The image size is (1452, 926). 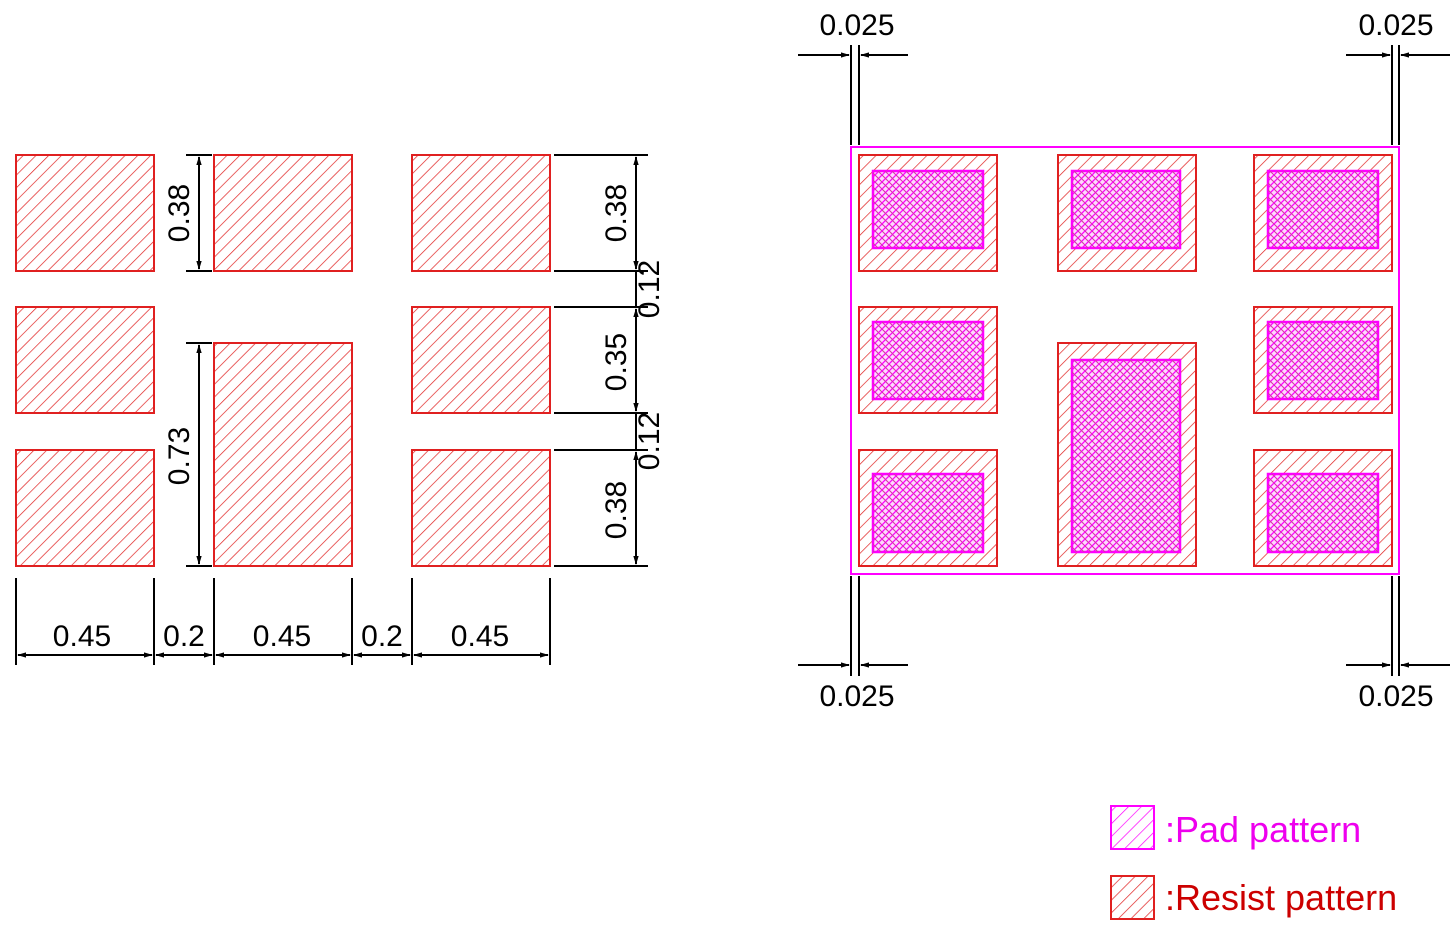 I want to click on pad-center-top-hatch, so click(x=1126, y=209).